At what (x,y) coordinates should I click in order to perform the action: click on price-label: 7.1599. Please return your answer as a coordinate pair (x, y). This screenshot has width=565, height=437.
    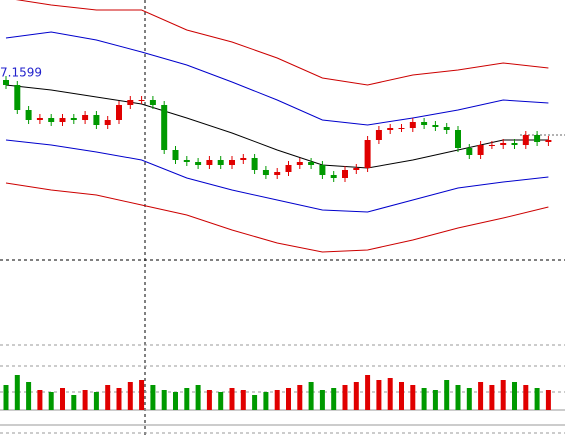
    Looking at the image, I should click on (21, 73).